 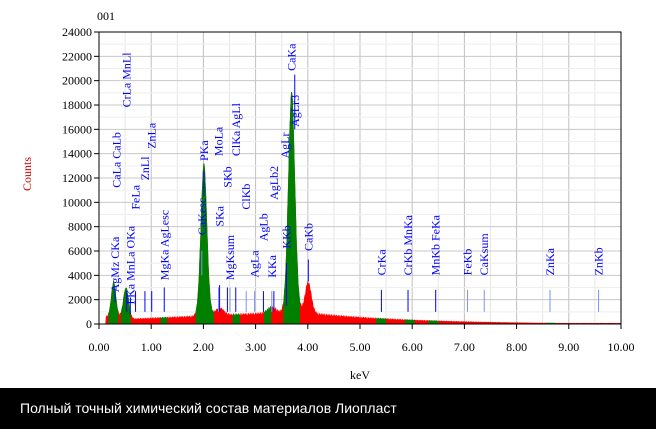 What do you see at coordinates (106, 16) in the screenshot?
I see `chart-title: 001` at bounding box center [106, 16].